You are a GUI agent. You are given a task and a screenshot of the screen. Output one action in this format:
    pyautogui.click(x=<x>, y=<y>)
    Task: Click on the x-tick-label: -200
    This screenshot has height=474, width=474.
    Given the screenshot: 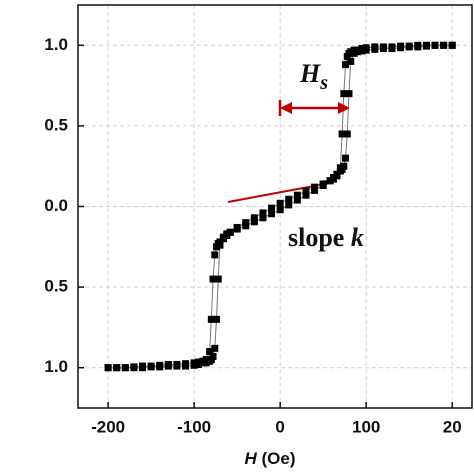 What is the action you would take?
    pyautogui.click(x=108, y=426)
    